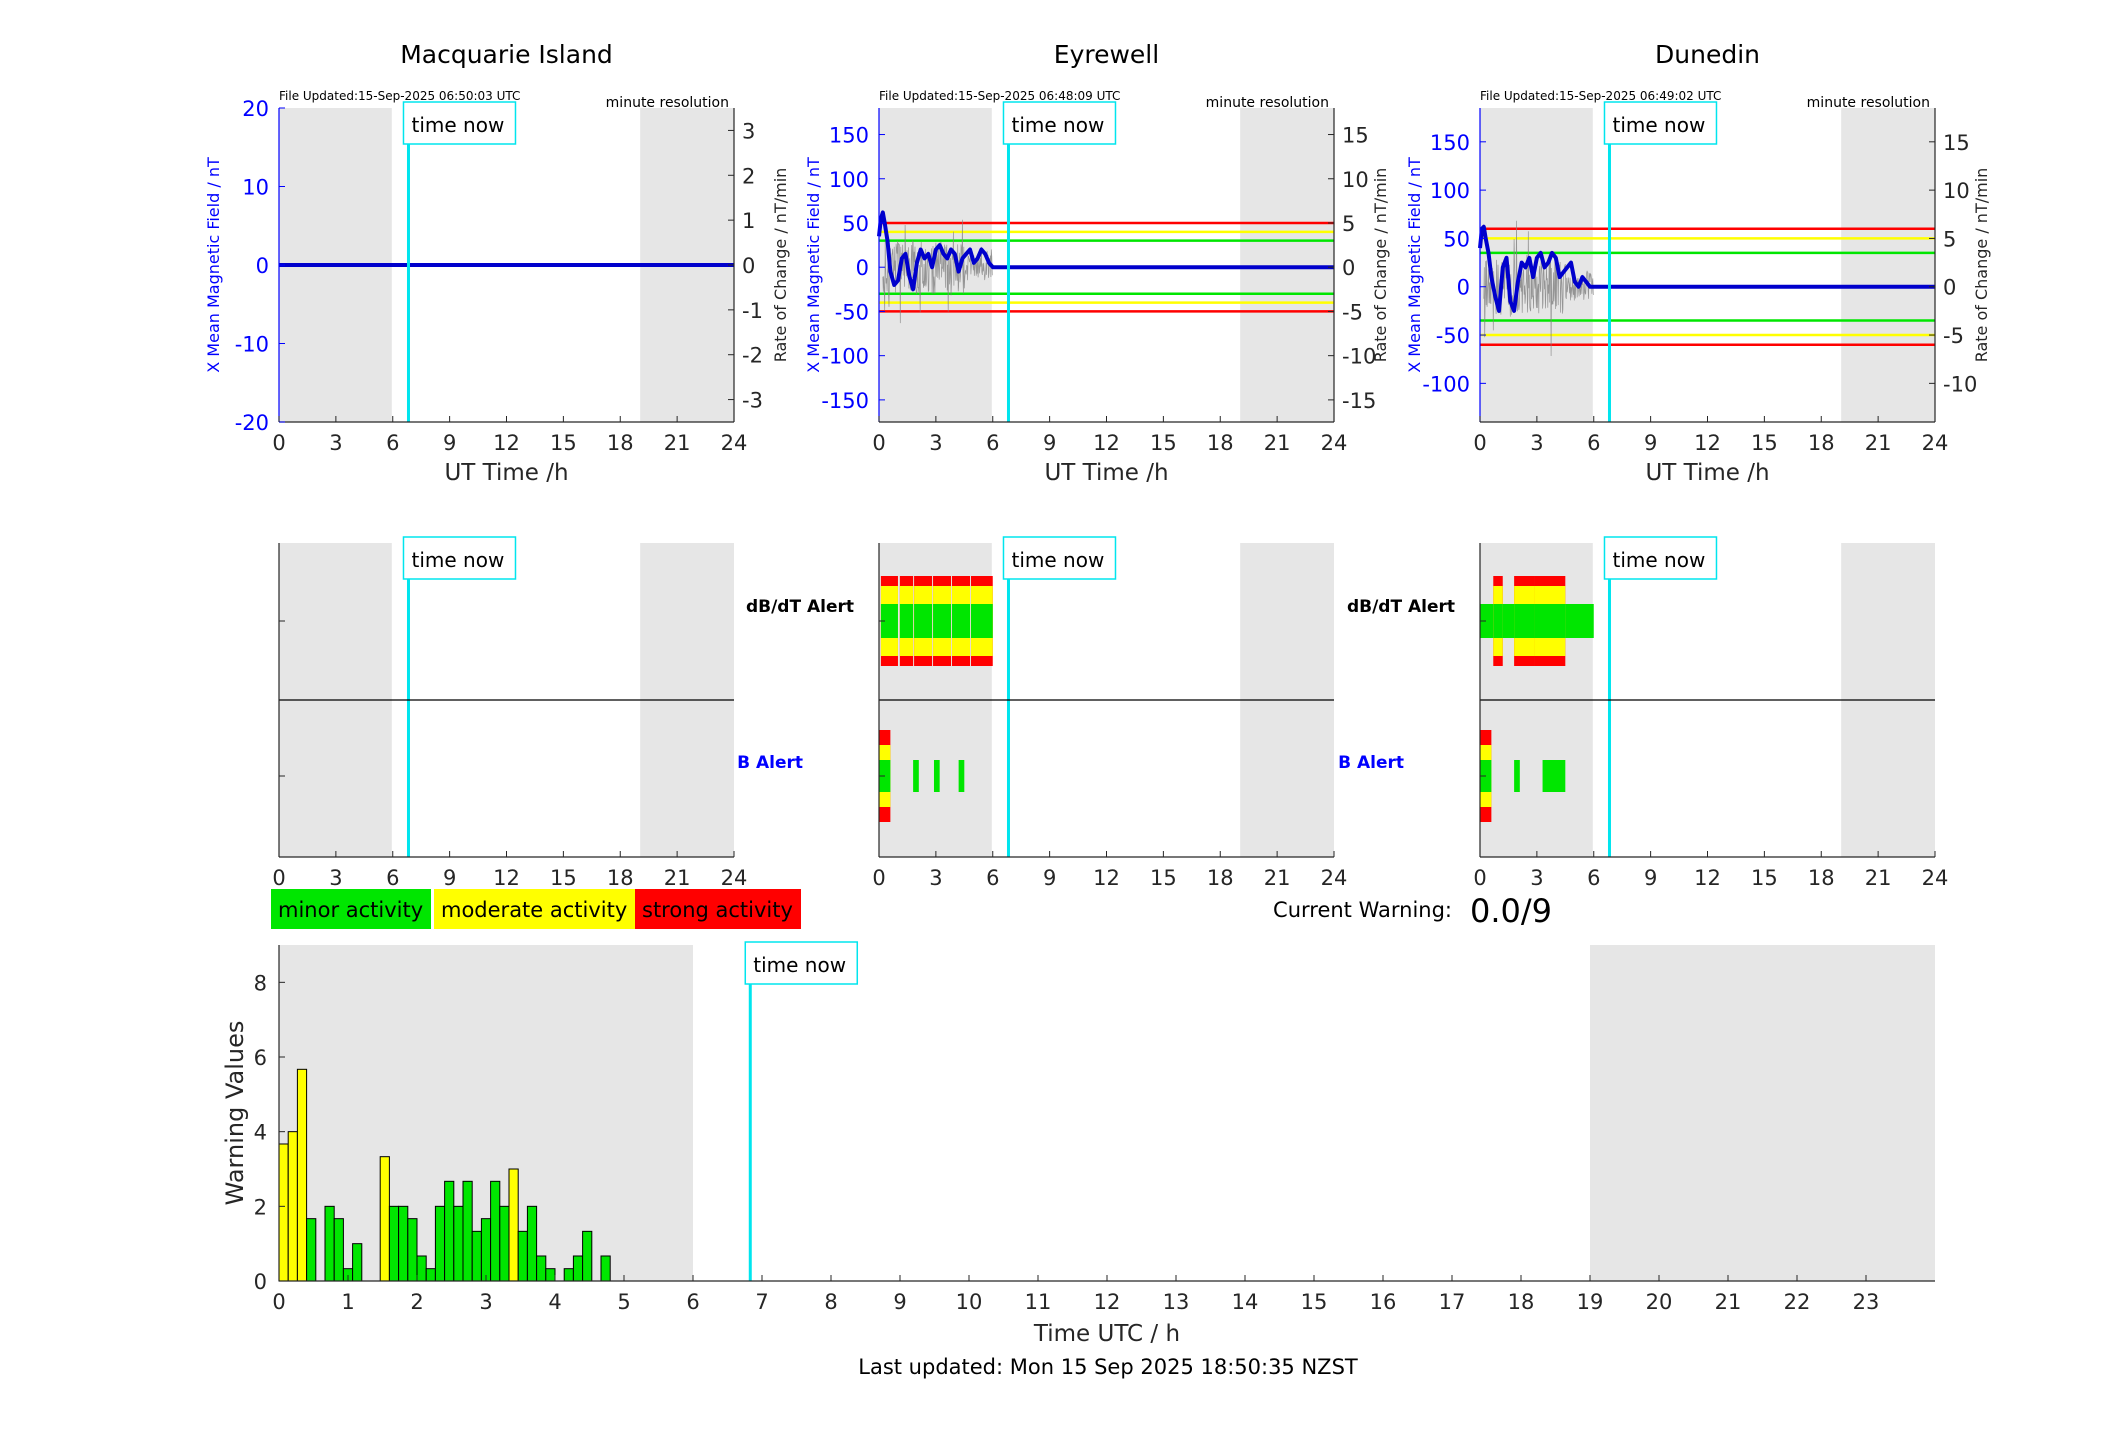 The width and height of the screenshot is (2117, 1441). What do you see at coordinates (1042, 716) in the screenshot?
I see `alert-panel-2: 0 3 6 9 12 15 18 21 24 dB/dT Alert B Alert` at bounding box center [1042, 716].